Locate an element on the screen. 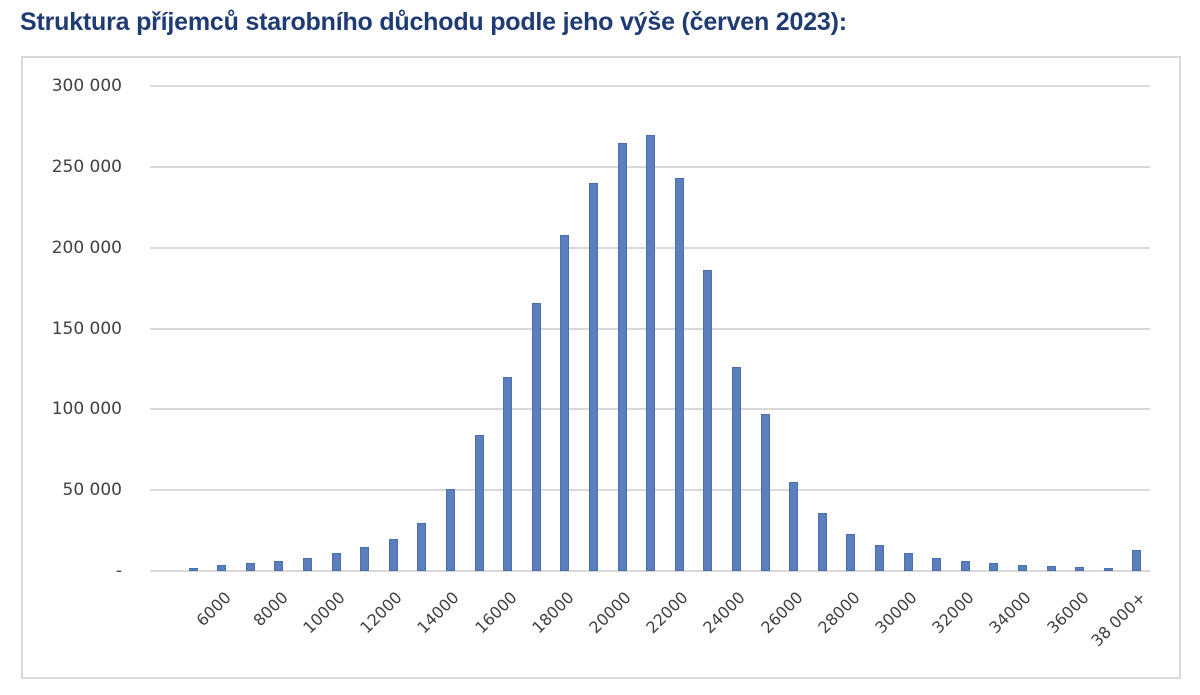 The image size is (1200, 695). y-tick-label: 200 000 is located at coordinates (86, 247).